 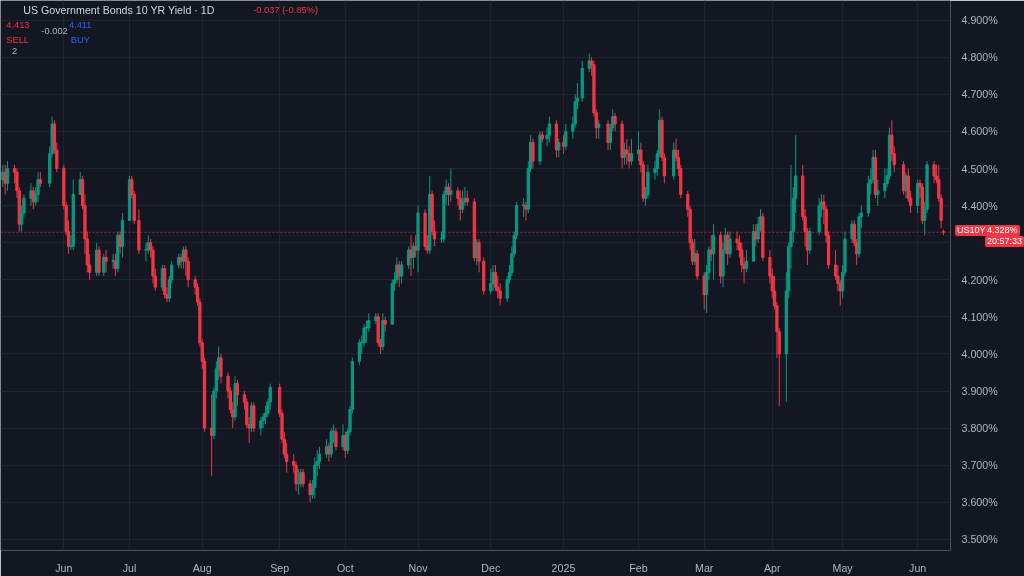 I want to click on annotation: 4.413, so click(x=18, y=25).